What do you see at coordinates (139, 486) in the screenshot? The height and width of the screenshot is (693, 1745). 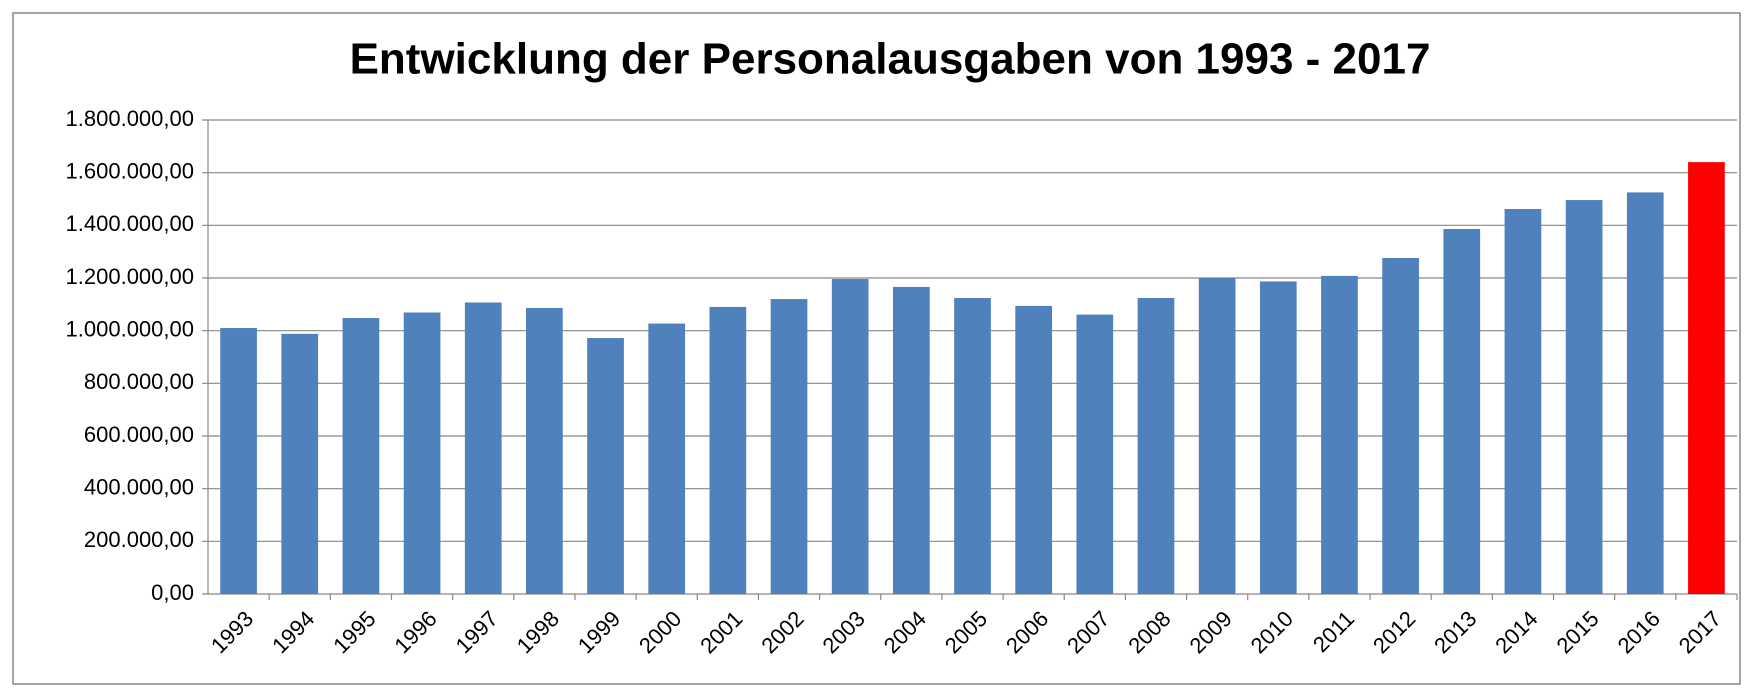 I see `y-tick-label: 400.000,00` at bounding box center [139, 486].